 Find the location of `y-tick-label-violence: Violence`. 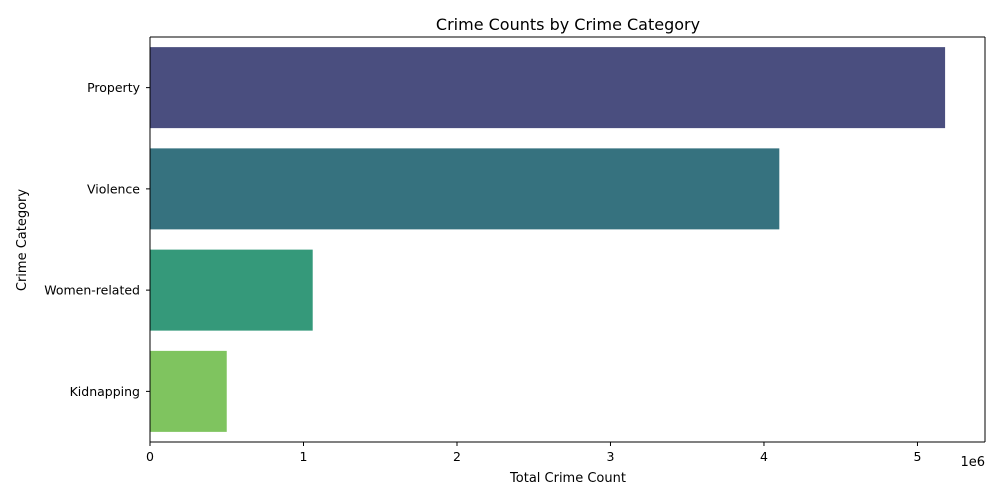

y-tick-label-violence: Violence is located at coordinates (113, 188).